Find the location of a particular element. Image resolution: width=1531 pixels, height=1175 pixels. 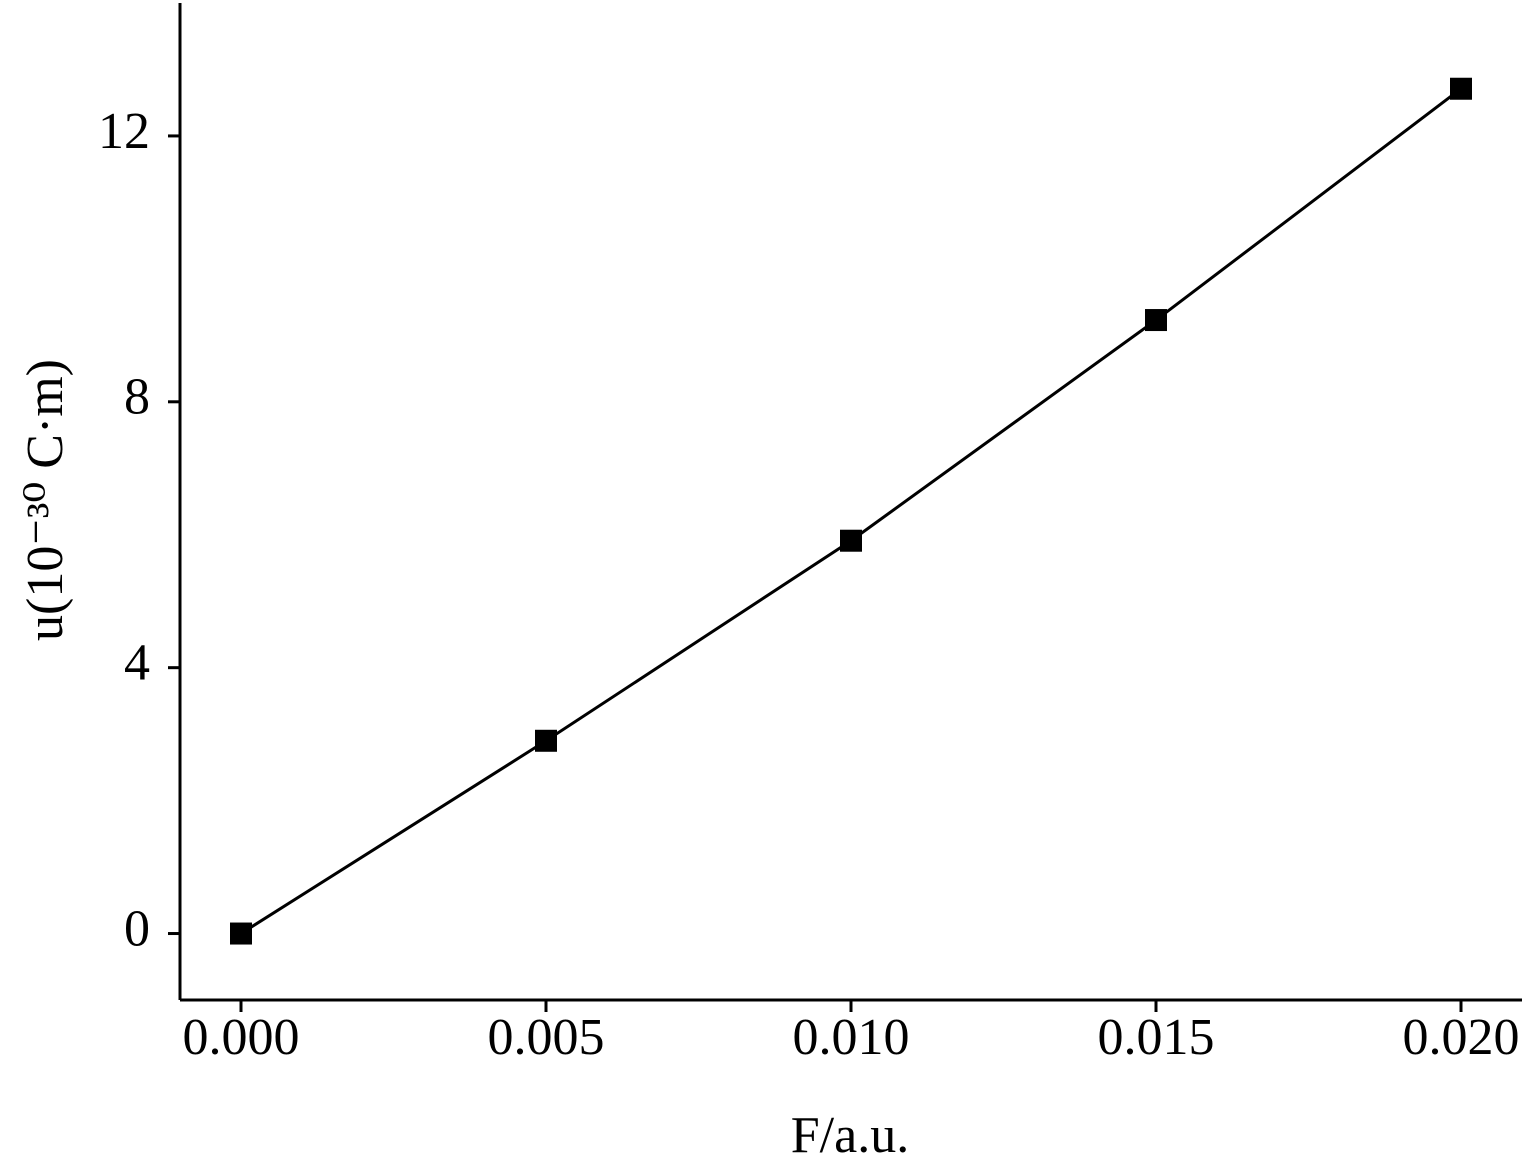

x-axis-label: F/a.u. is located at coordinates (850, 1135).